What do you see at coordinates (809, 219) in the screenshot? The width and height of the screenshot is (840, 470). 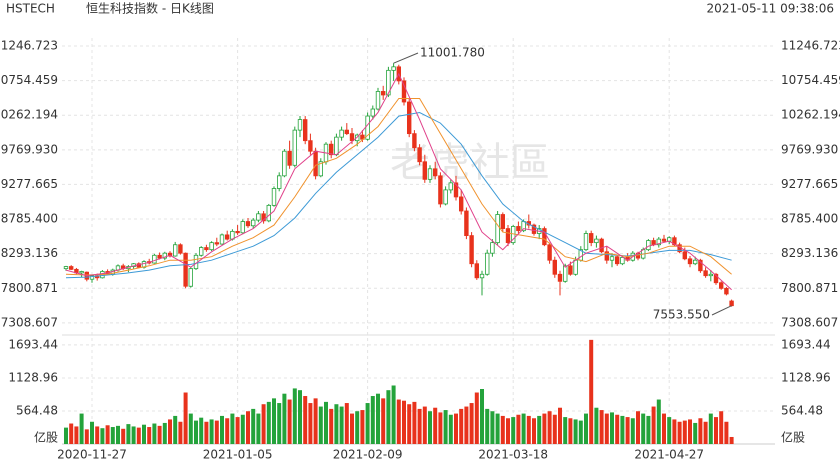 I see `y-tick-label-right: 8785.400` at bounding box center [809, 219].